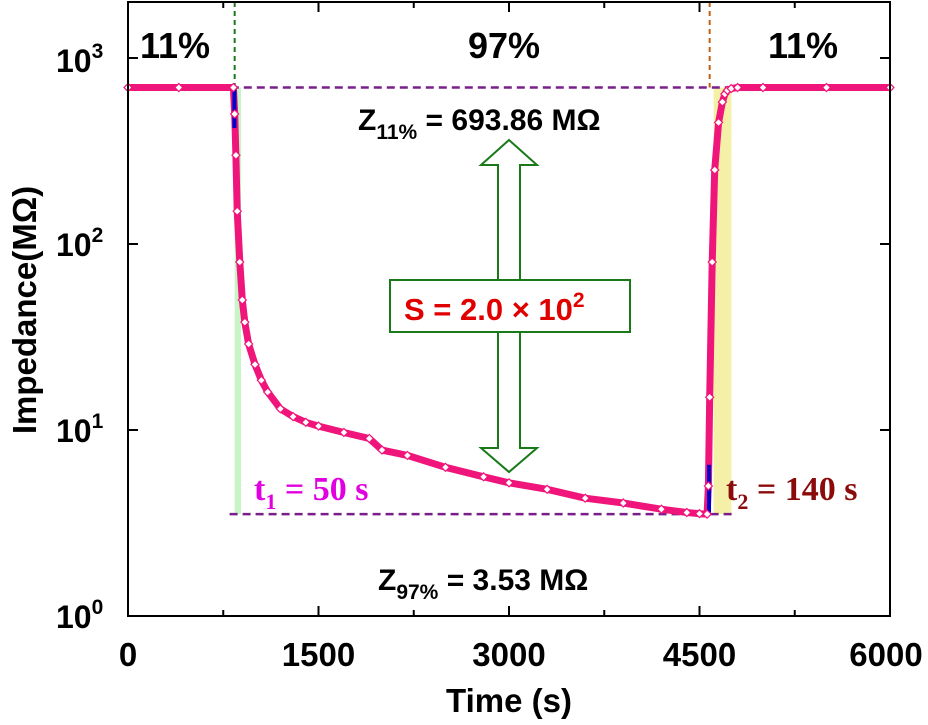 The height and width of the screenshot is (725, 928). Describe the element at coordinates (79, 243) in the screenshot. I see `y-tick-label: 10²` at that location.